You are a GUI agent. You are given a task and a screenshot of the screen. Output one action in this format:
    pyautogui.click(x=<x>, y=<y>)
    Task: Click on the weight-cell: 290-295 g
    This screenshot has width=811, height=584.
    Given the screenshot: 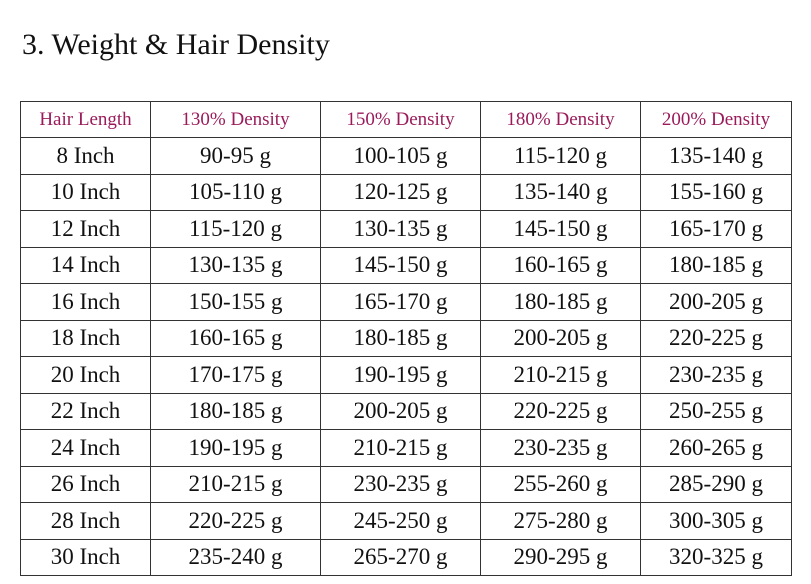 What is the action you would take?
    pyautogui.click(x=560, y=557)
    